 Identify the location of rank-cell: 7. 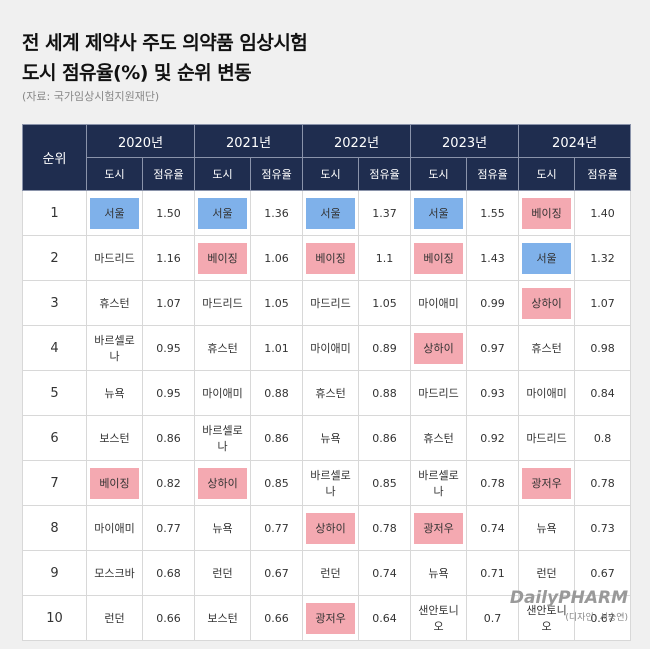
(54, 483).